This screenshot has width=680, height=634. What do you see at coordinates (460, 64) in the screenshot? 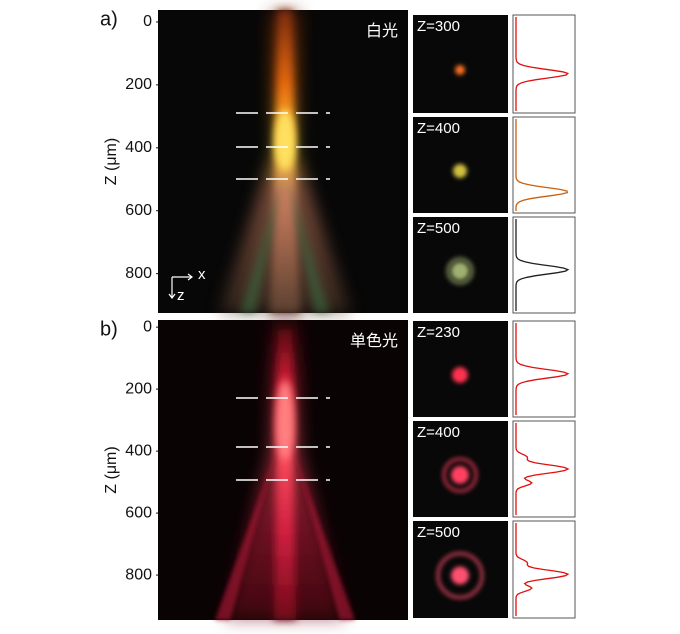
I see `inset-image` at bounding box center [460, 64].